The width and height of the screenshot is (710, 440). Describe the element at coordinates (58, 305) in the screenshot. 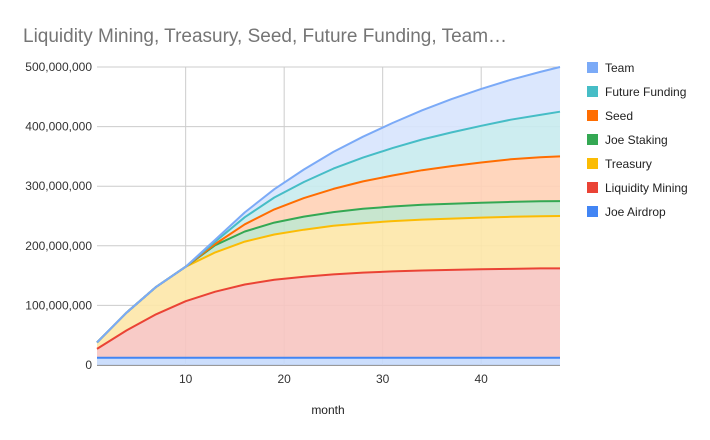

I see `y-tick-label: 100,000,000` at that location.